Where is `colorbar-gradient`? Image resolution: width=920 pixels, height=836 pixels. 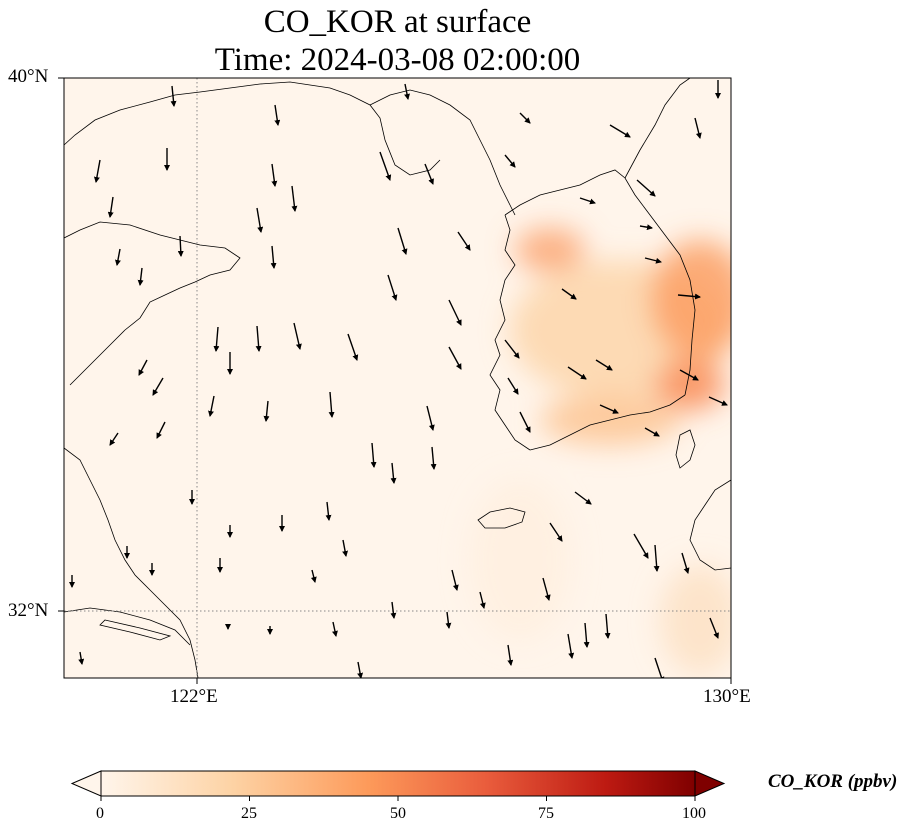
colorbar-gradient is located at coordinates (398, 783).